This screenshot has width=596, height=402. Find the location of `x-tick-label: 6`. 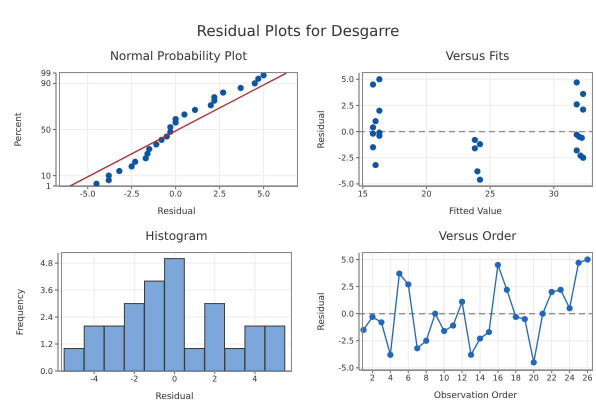

x-tick-label: 6 is located at coordinates (408, 378).